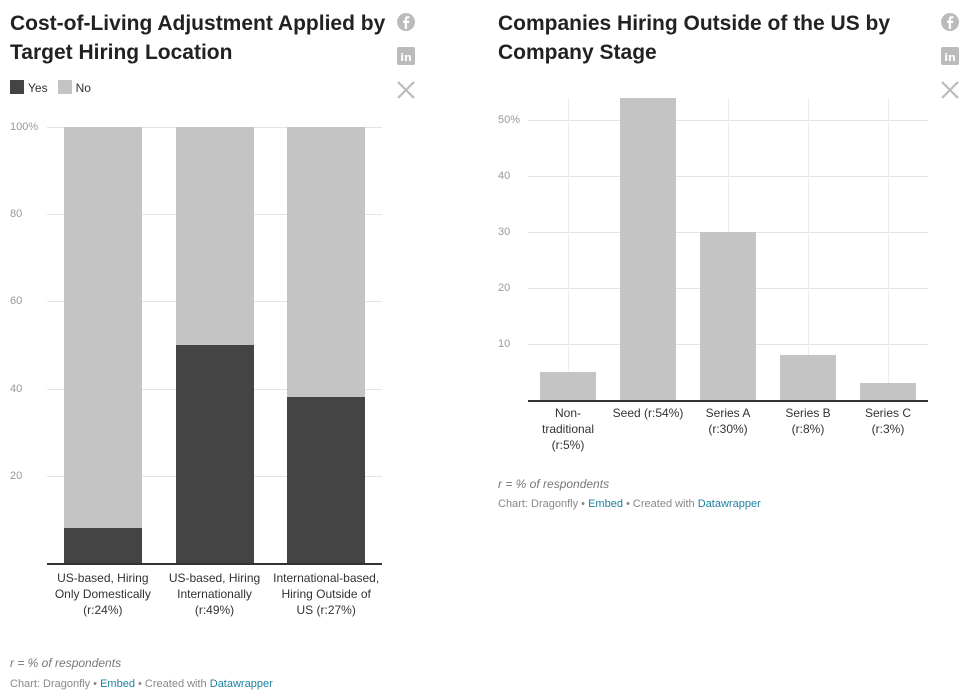  I want to click on y-tick-label: 50%, so click(509, 120).